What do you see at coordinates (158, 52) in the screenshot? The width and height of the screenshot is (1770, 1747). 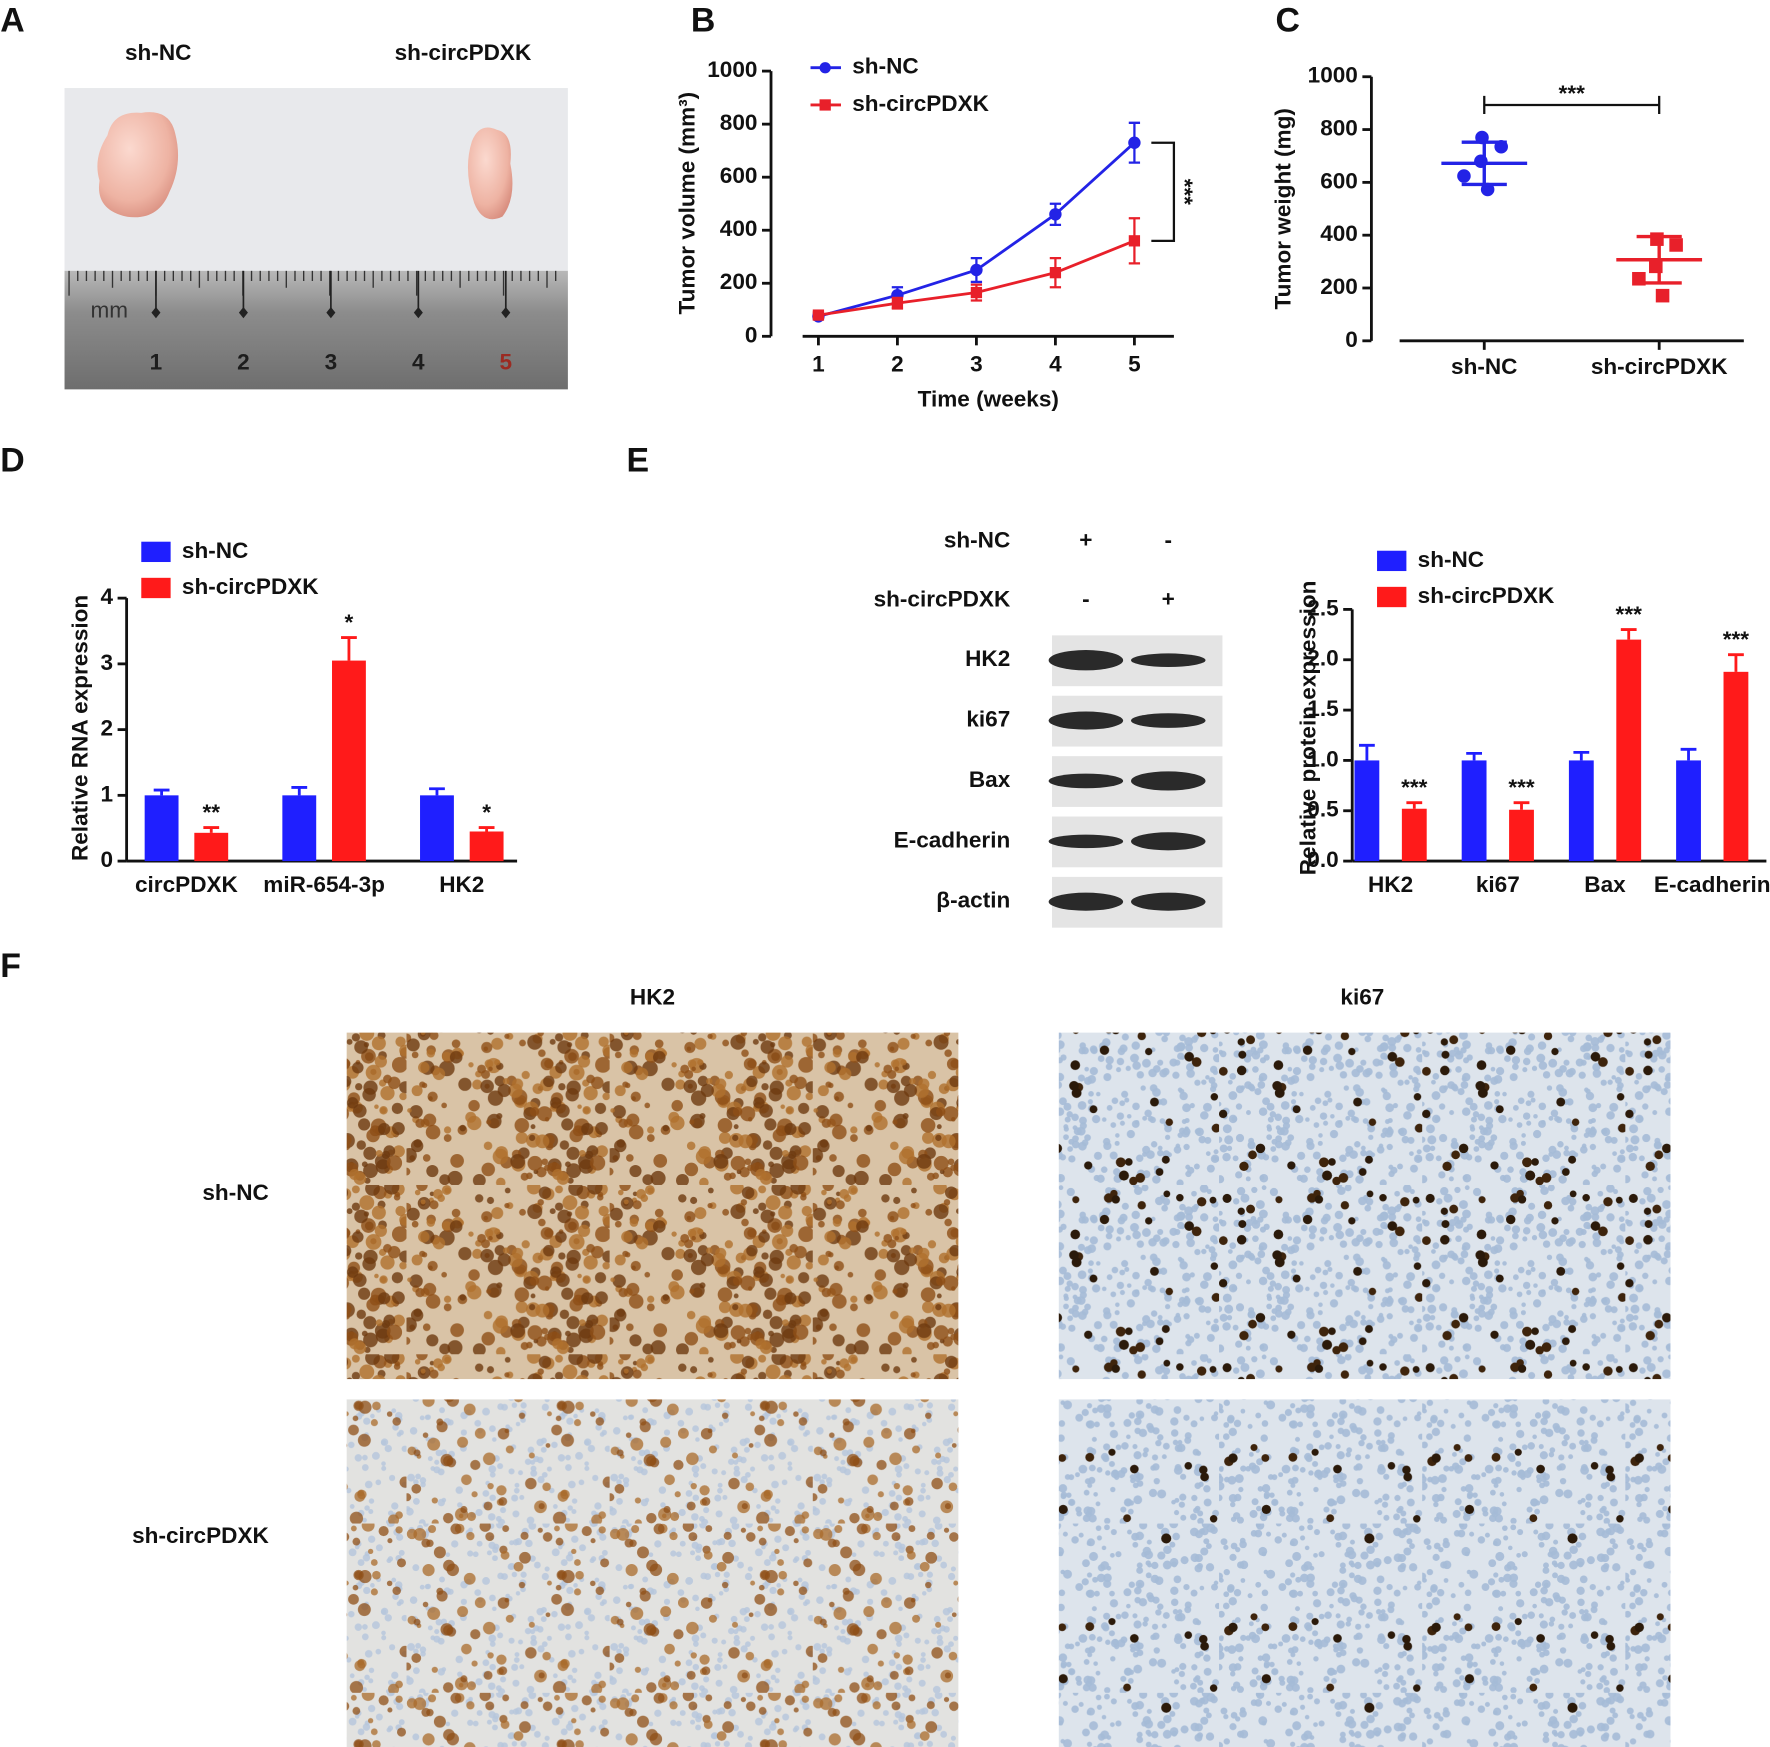 I see `photo-label: sh-NC` at bounding box center [158, 52].